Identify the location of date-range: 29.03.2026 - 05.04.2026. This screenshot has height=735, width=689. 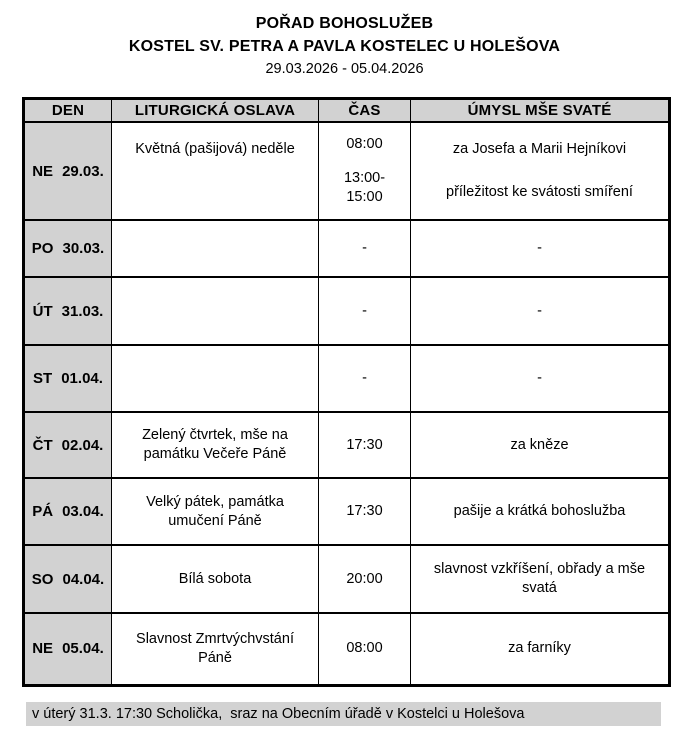
(344, 69).